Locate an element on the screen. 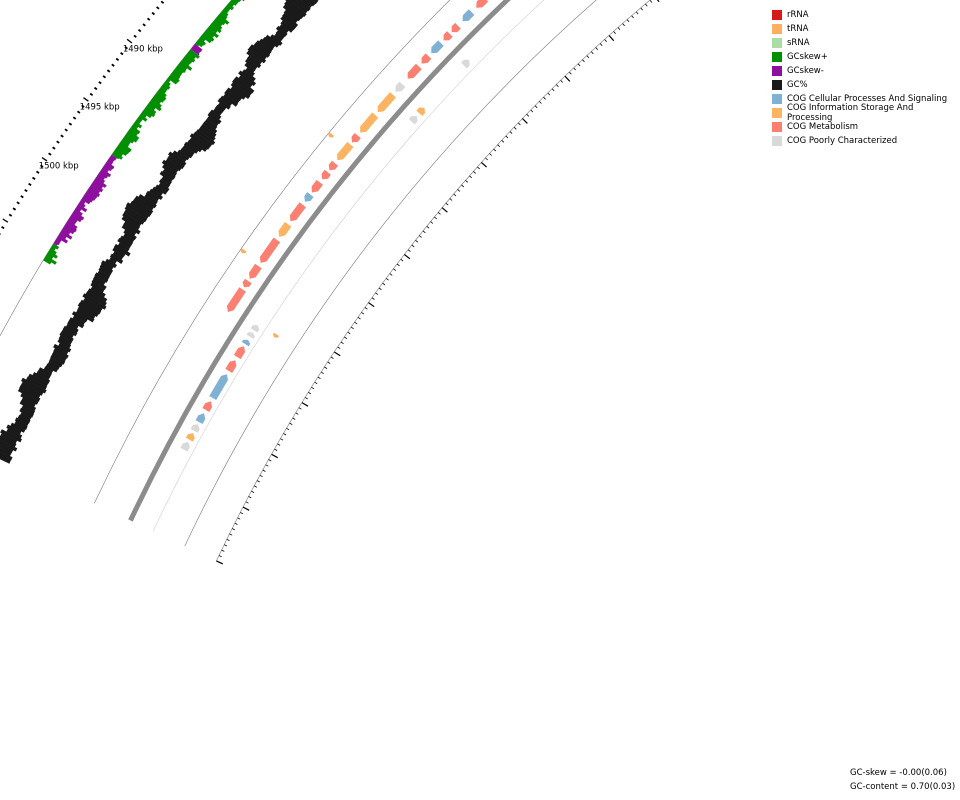  legend-item: COG Metabolism is located at coordinates (866, 127).